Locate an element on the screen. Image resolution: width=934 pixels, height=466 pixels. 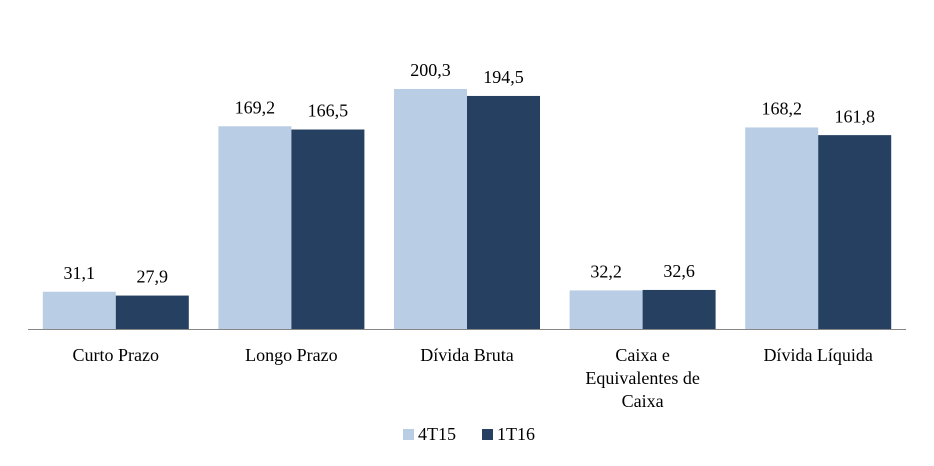
x-tick-label: Caixa e Equivalentes de Caixa is located at coordinates (642, 378).